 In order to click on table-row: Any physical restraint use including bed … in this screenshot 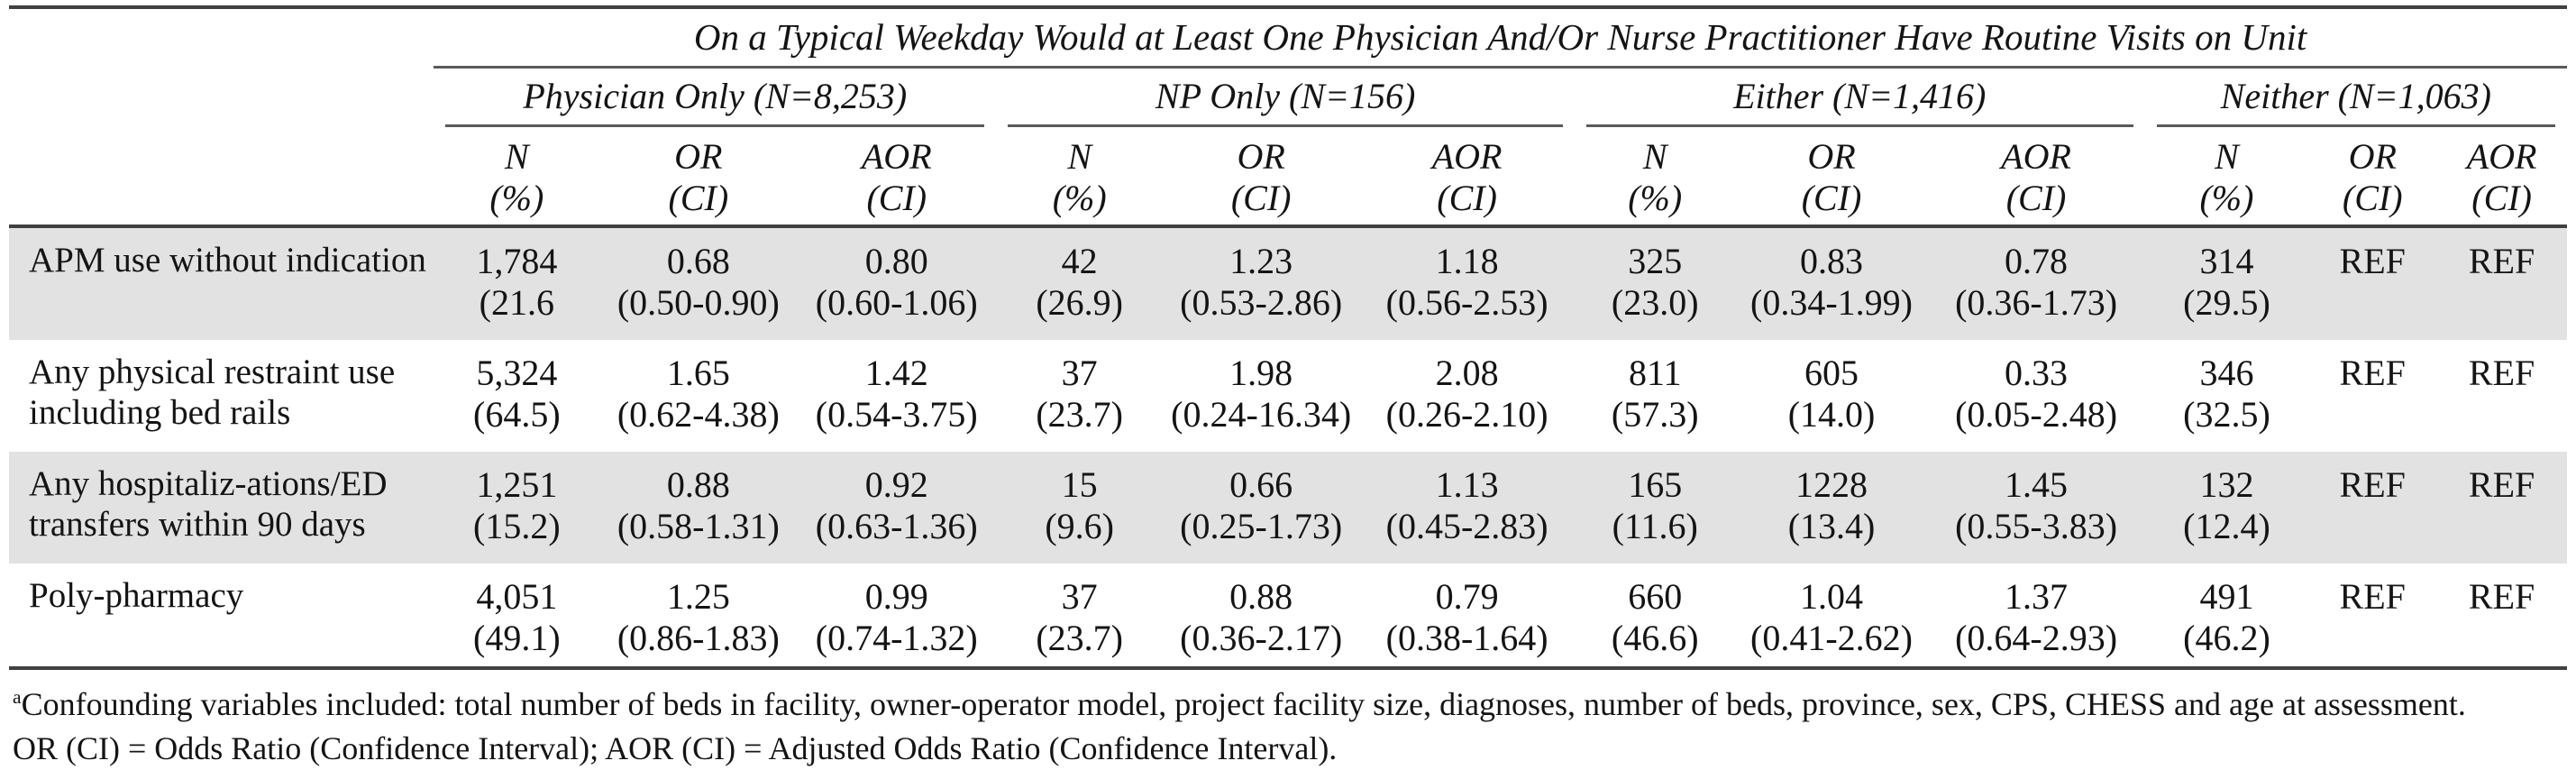, I will do `click(1288, 396)`.